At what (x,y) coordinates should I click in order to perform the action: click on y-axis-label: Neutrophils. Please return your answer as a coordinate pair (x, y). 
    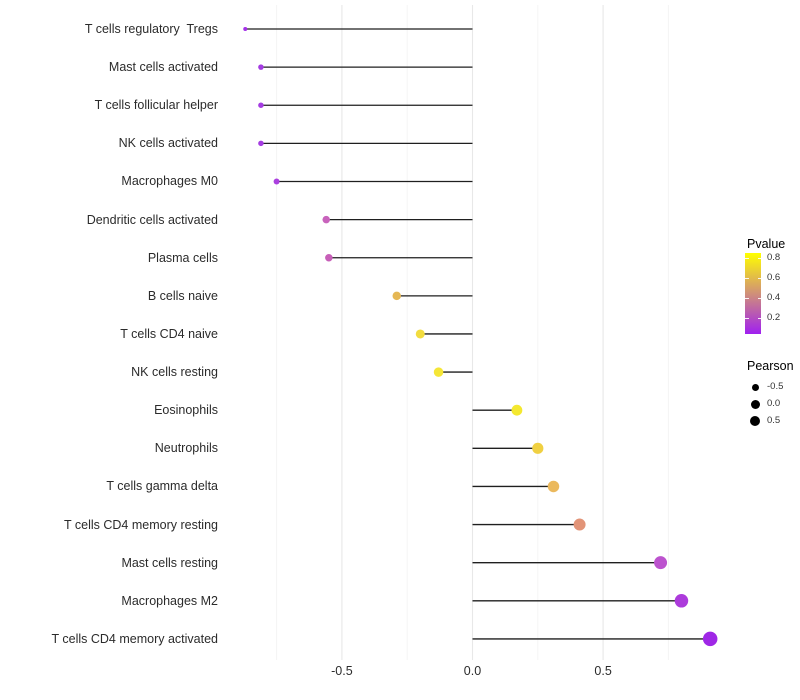
    Looking at the image, I should click on (186, 448).